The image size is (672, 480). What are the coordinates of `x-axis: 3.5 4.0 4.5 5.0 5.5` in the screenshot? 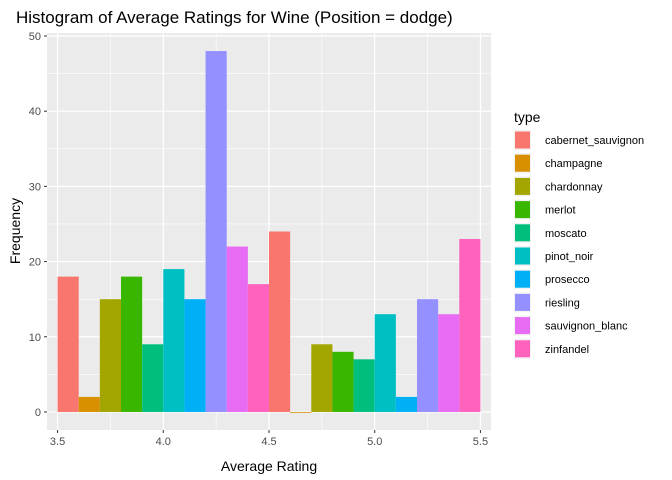 It's located at (269, 439).